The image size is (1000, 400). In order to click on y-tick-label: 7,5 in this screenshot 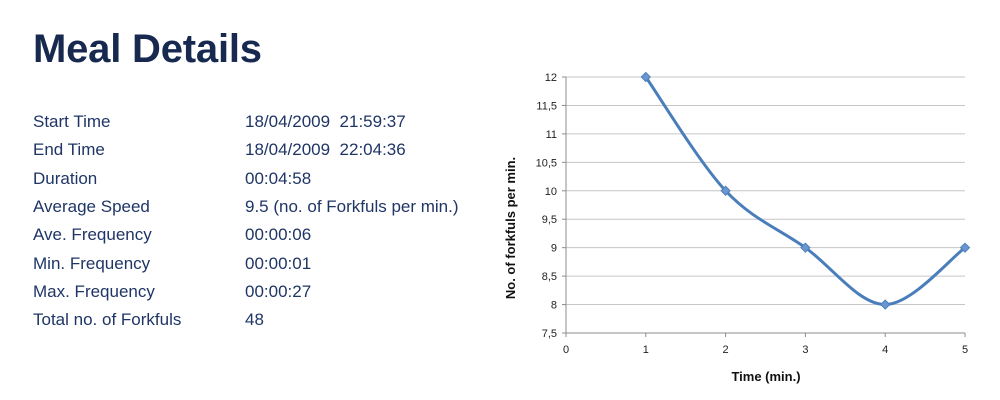, I will do `click(549, 334)`.